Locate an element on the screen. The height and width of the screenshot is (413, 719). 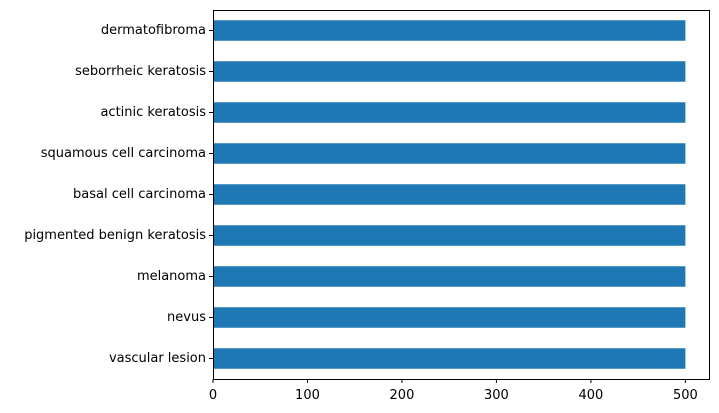
y-category-label: melanoma is located at coordinates (171, 276).